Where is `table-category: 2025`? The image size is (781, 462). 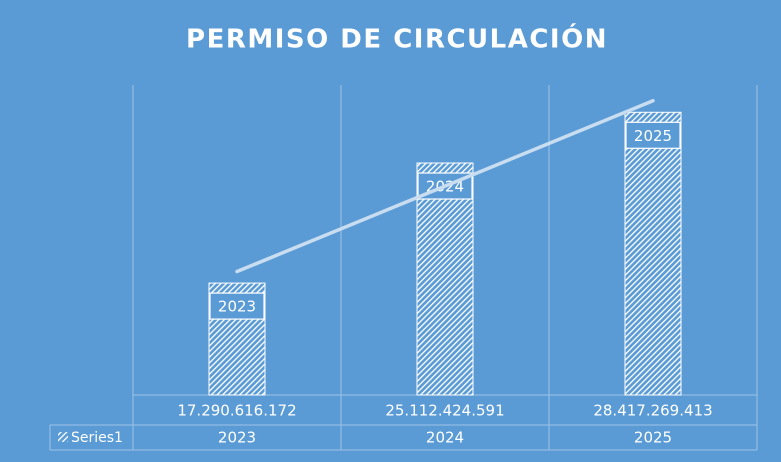
table-category: 2025 is located at coordinates (653, 438).